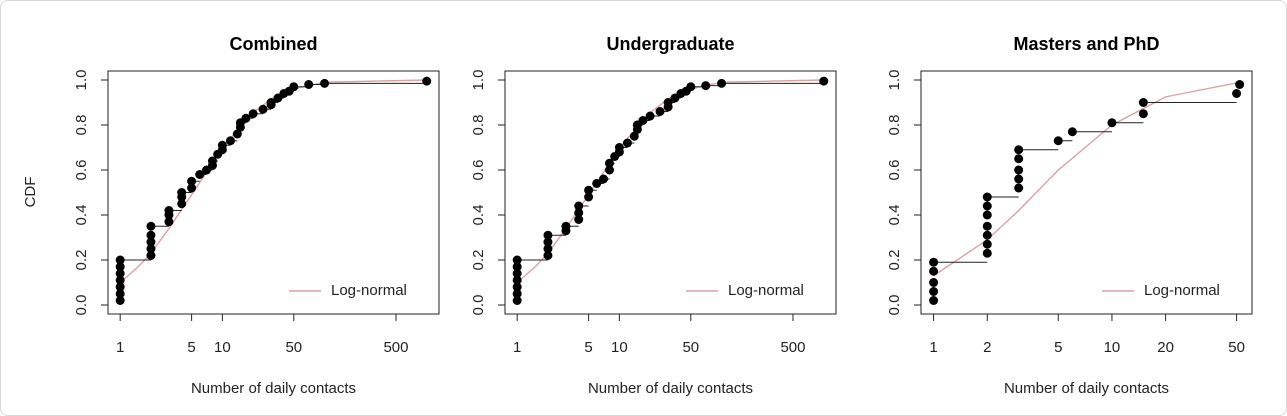  Describe the element at coordinates (1165, 347) in the screenshot. I see `x-tick-label: 20` at that location.